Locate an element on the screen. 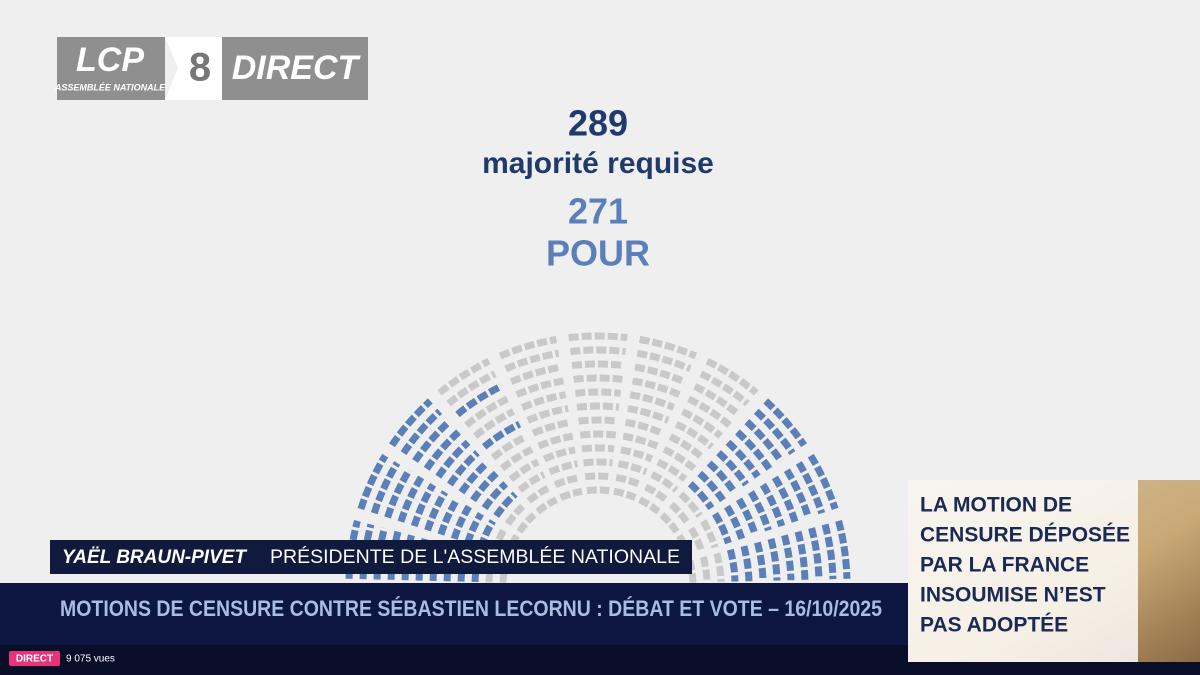 Image resolution: width=1200 pixels, height=675 pixels. logo-left is located at coordinates (111, 68).